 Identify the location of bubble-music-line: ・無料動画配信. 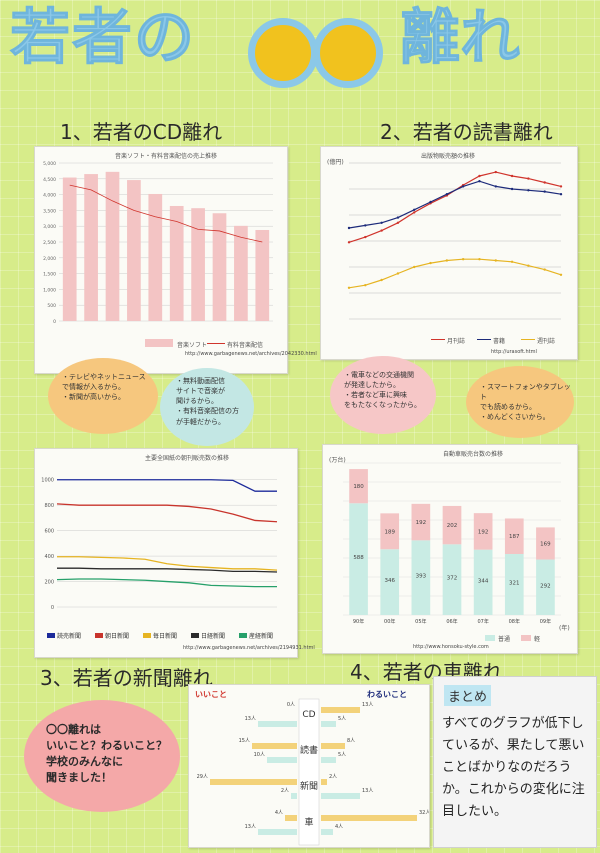
(200, 381).